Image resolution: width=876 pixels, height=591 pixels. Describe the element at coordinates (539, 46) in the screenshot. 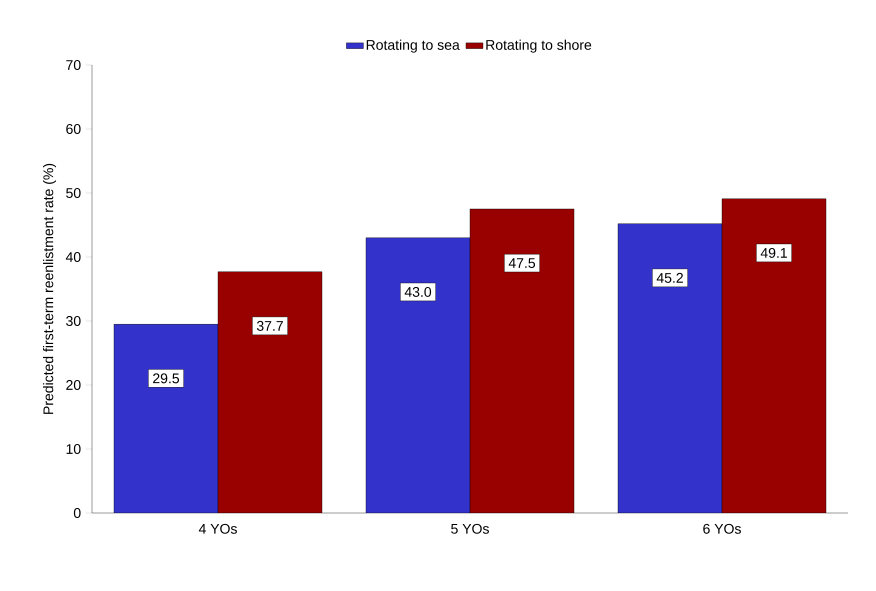

I see `legend-label: Rotating to shore` at that location.